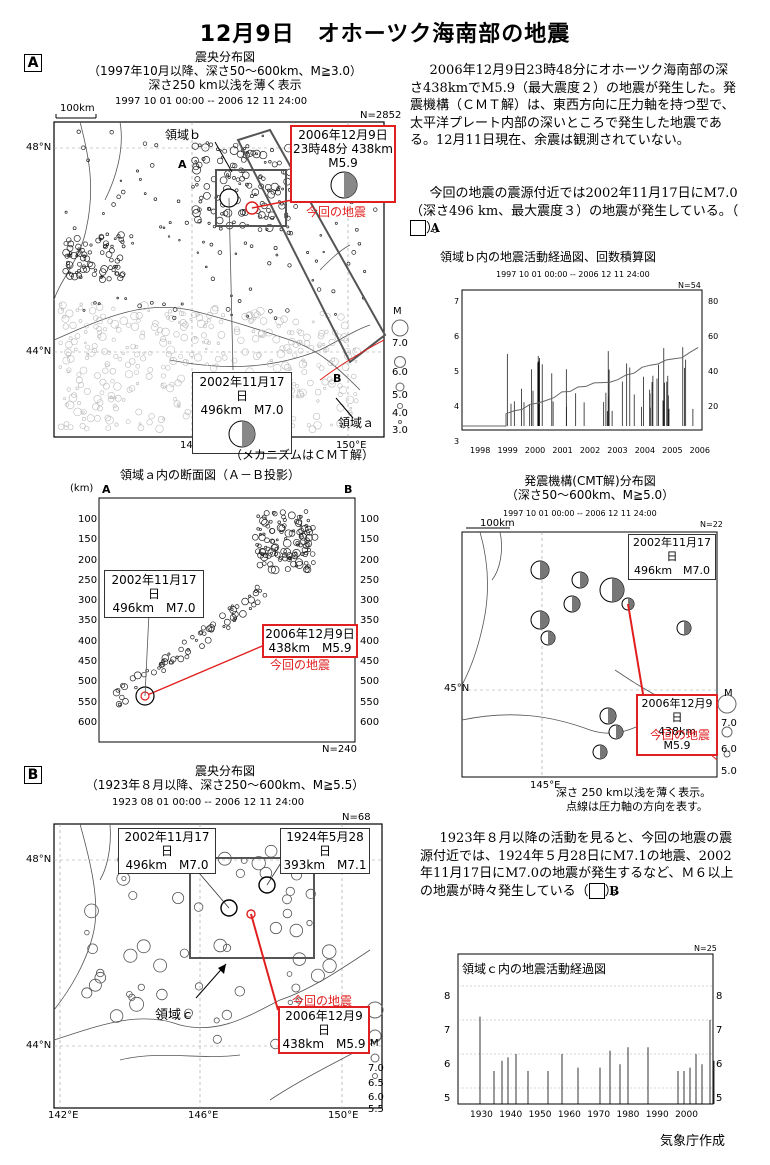 This screenshot has height=1165, width=770. I want to click on section-b-event-2002-date: 2002年11月17日, so click(167, 844).